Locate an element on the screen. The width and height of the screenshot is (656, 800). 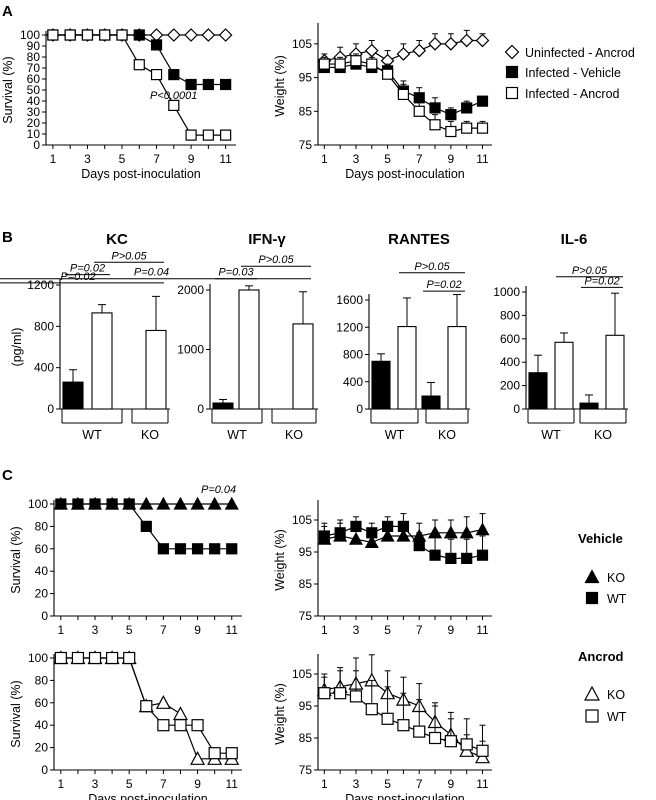
y-tick-label: 1200 is located at coordinates (40, 285).